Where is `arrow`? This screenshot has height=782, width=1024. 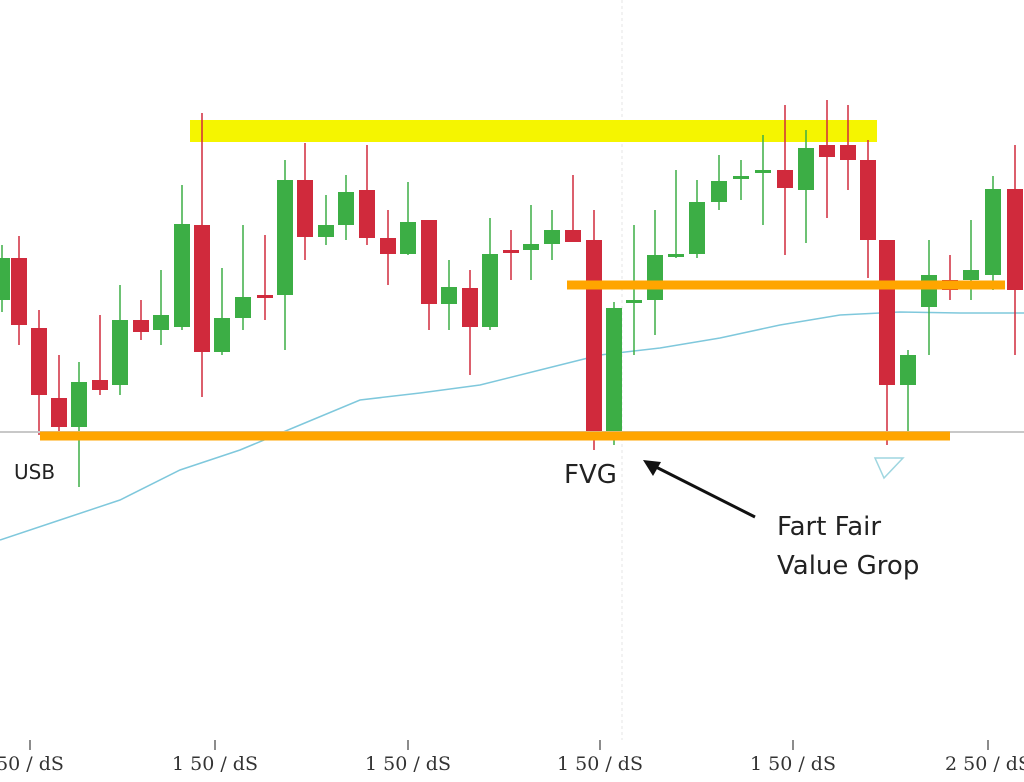
arrow is located at coordinates (702, 490).